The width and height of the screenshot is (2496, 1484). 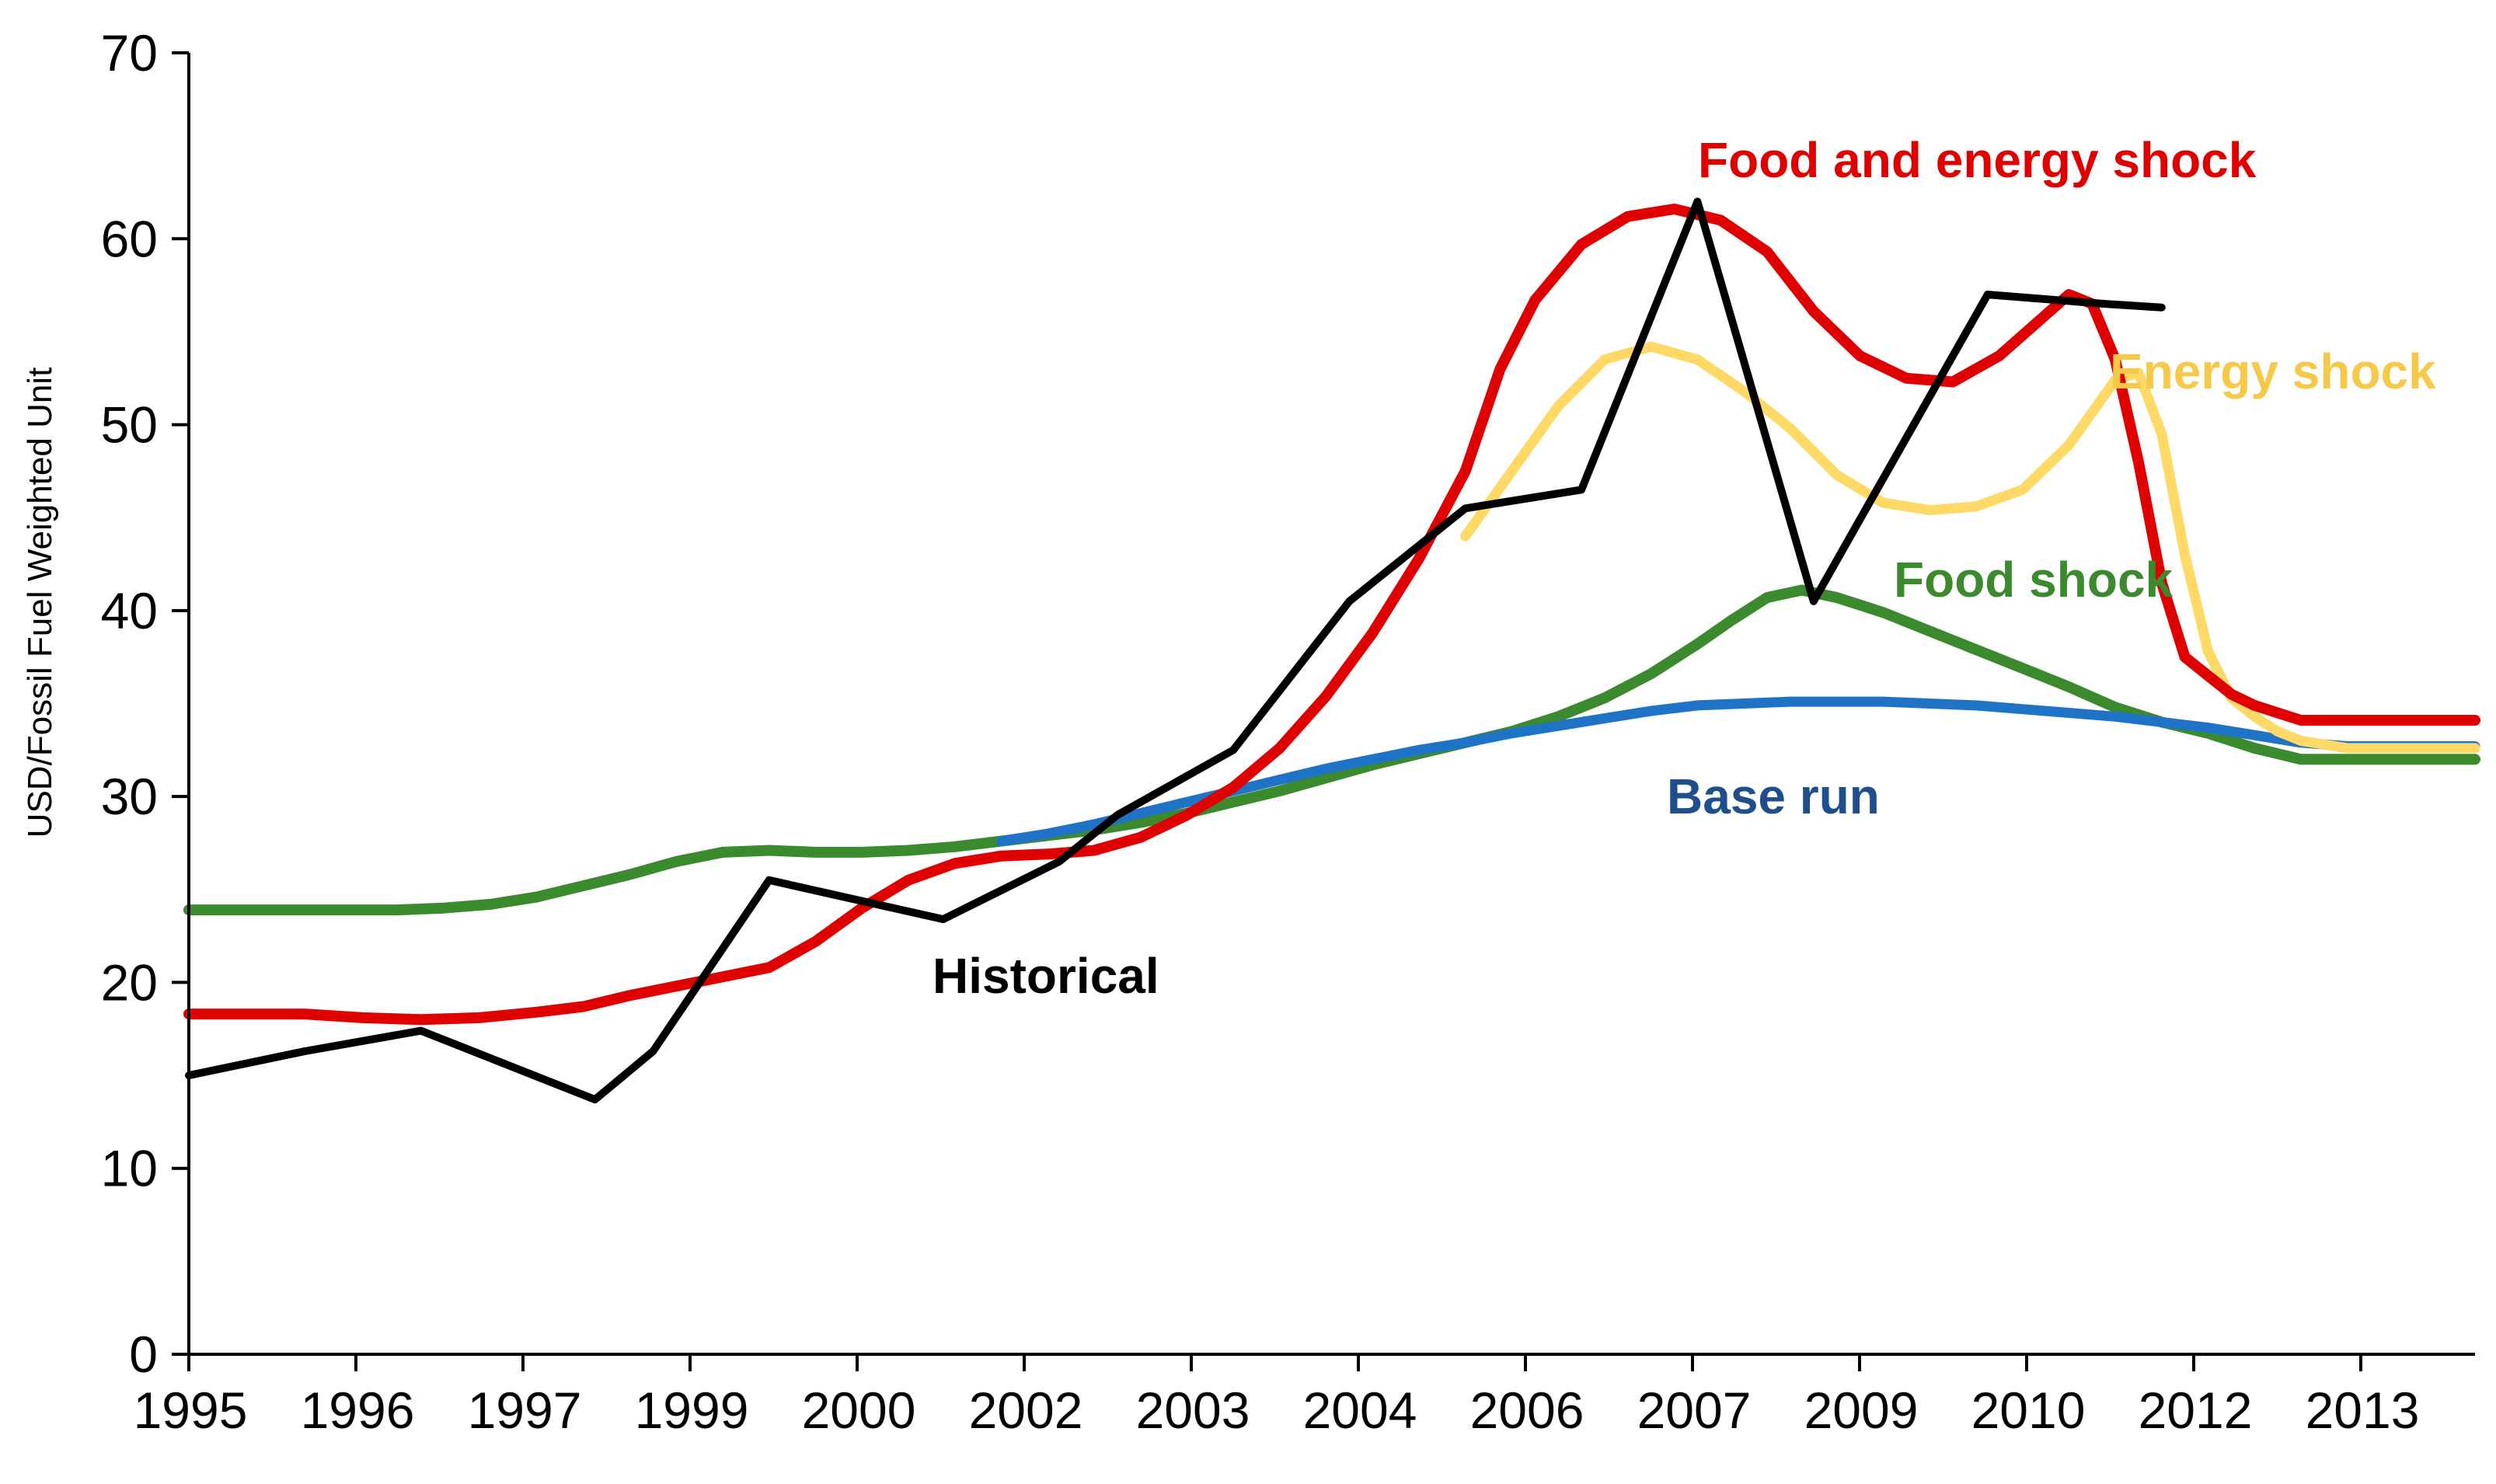 What do you see at coordinates (2363, 1410) in the screenshot?
I see `x-tick-label: 2013` at bounding box center [2363, 1410].